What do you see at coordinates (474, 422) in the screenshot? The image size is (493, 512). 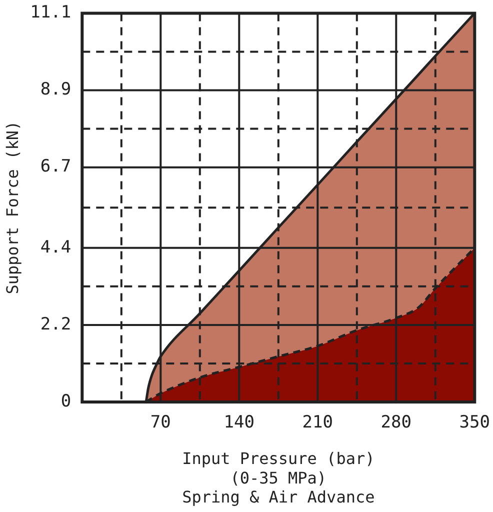 I see `x-tick-label: 350` at bounding box center [474, 422].